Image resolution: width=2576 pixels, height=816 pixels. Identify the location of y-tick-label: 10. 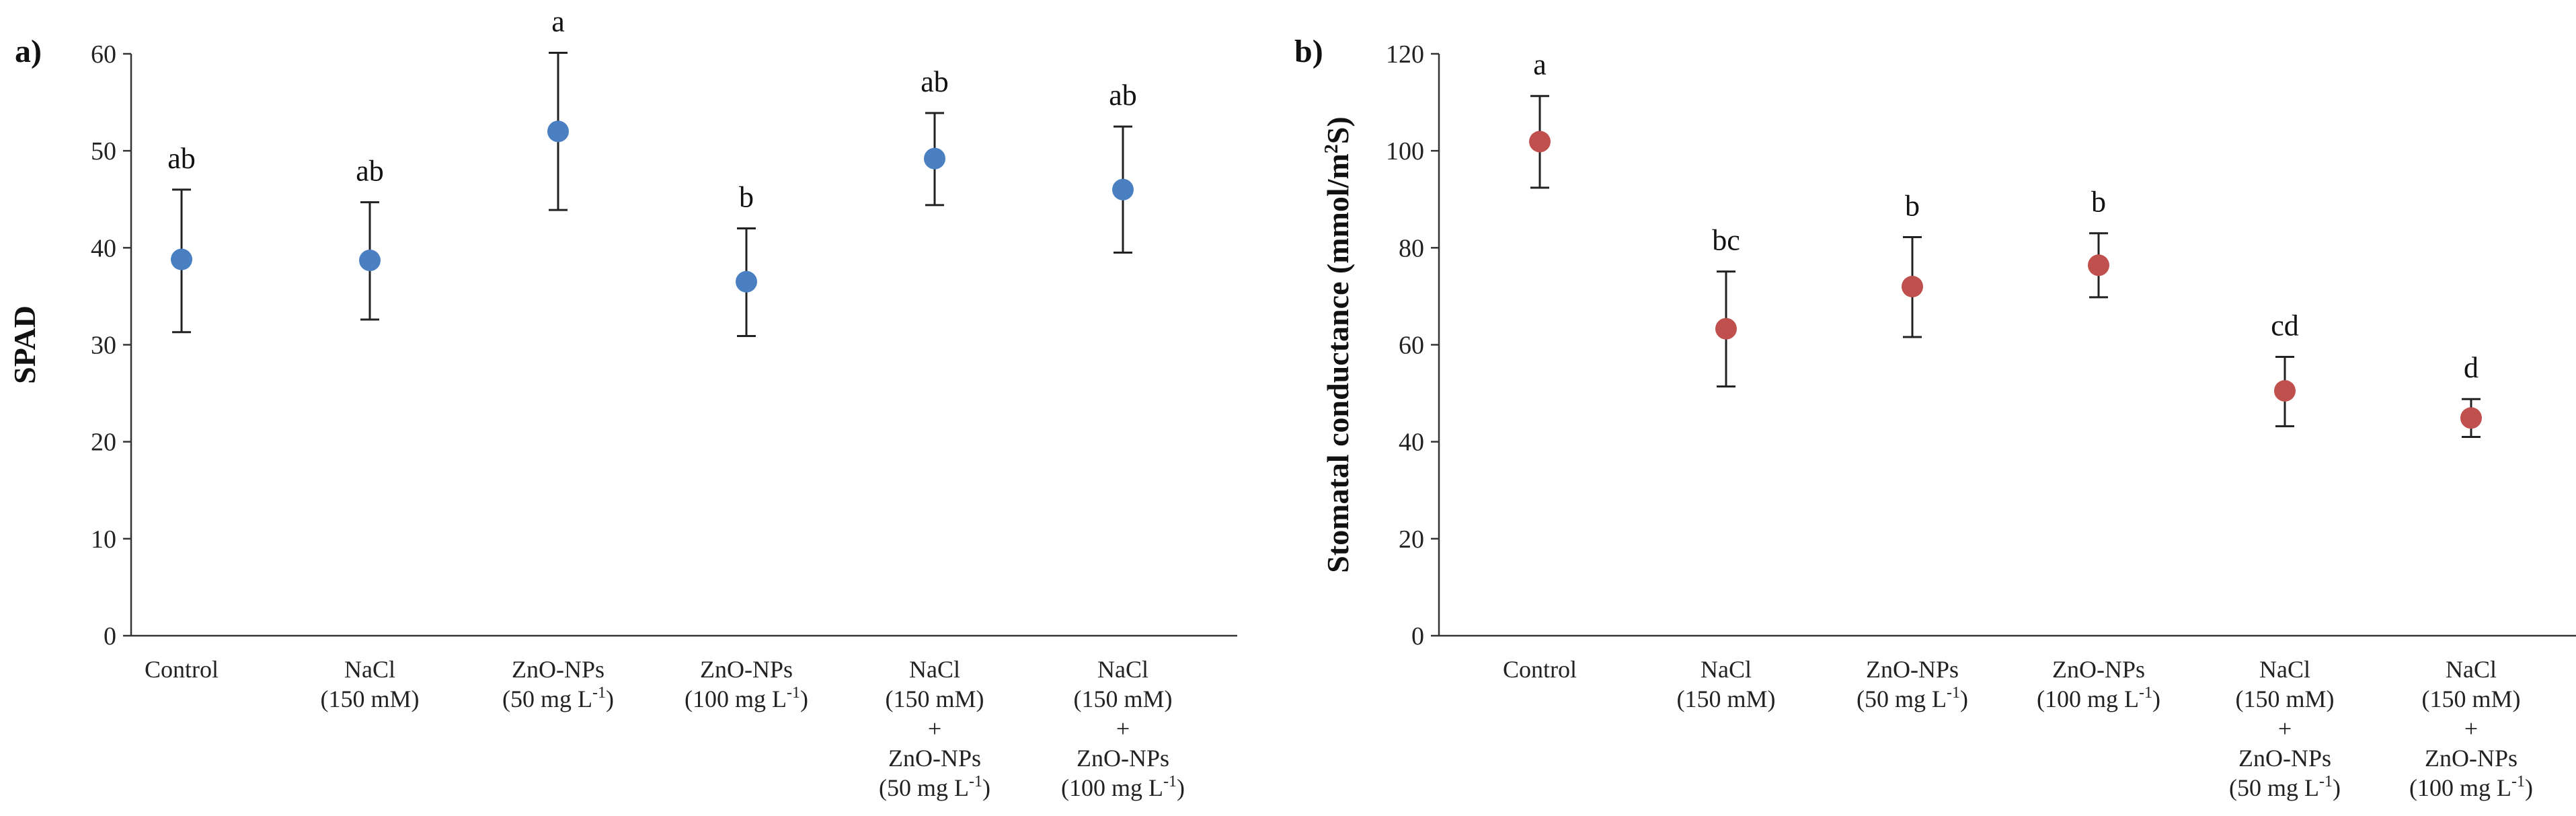
(103, 539).